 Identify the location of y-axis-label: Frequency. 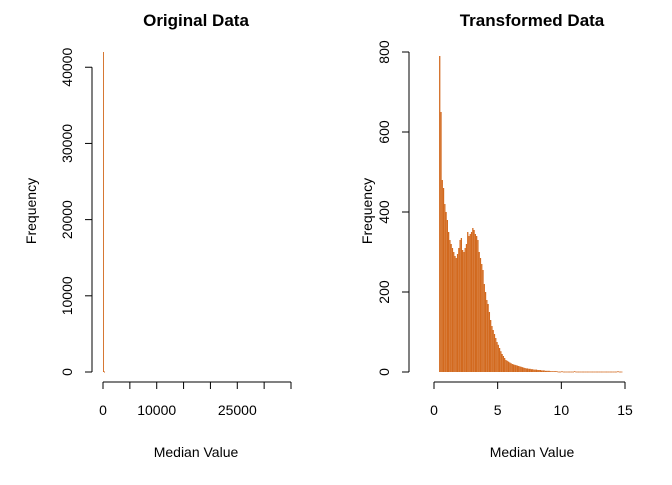
(31, 211).